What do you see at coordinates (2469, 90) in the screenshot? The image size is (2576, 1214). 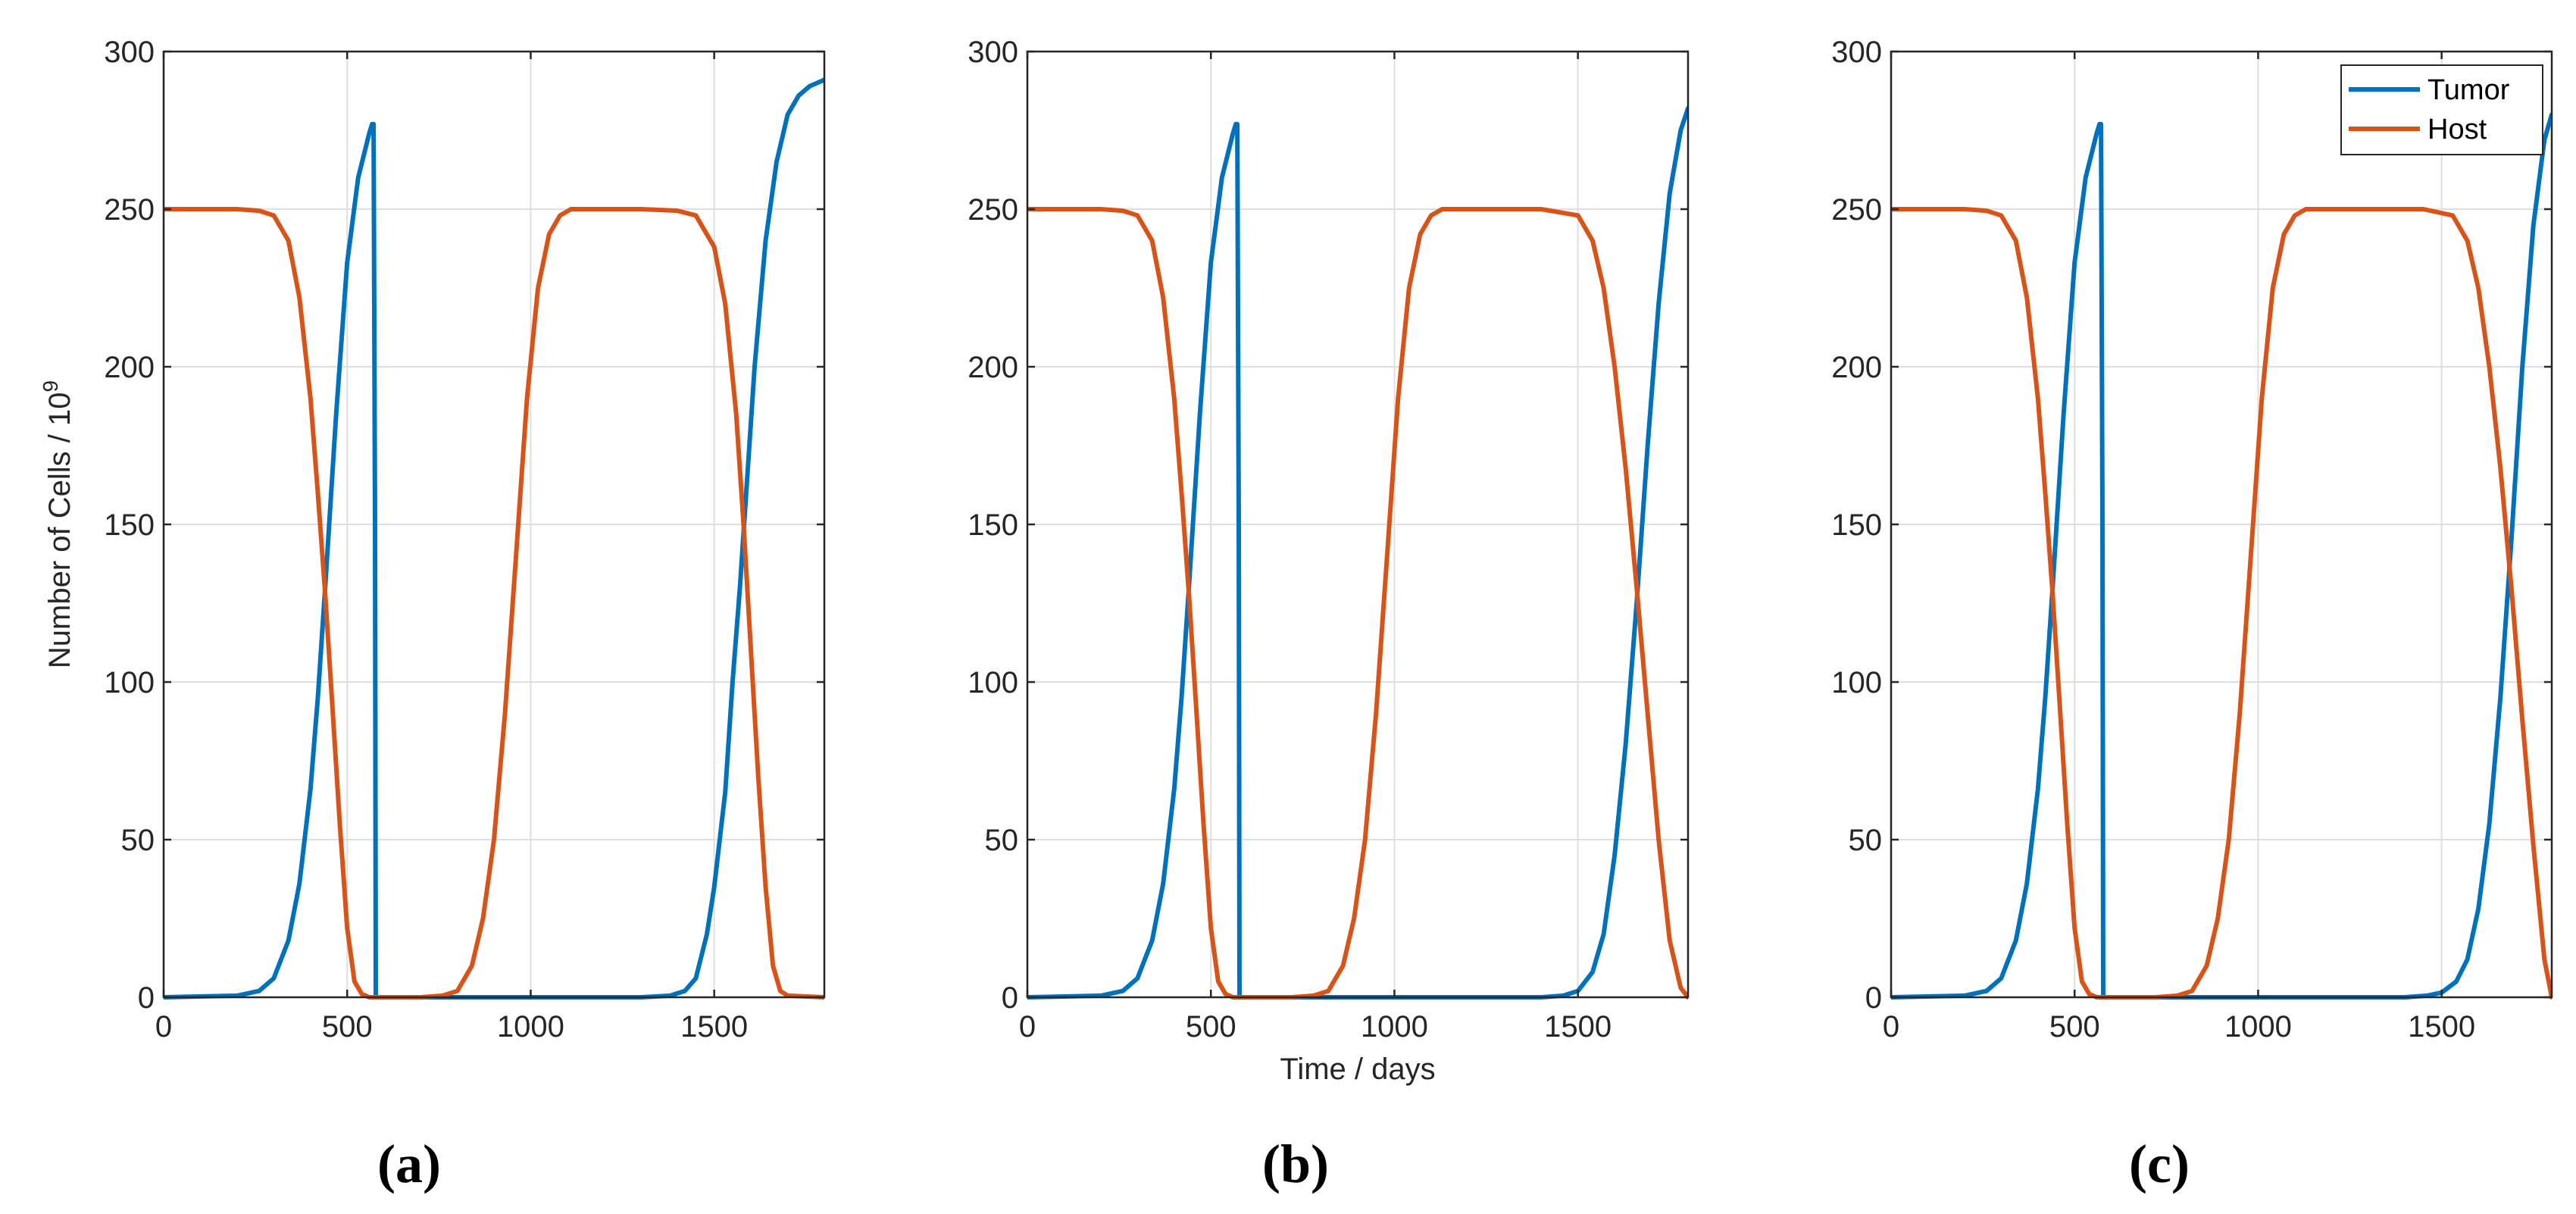 I see `legend-label-tumor: Tumor` at bounding box center [2469, 90].